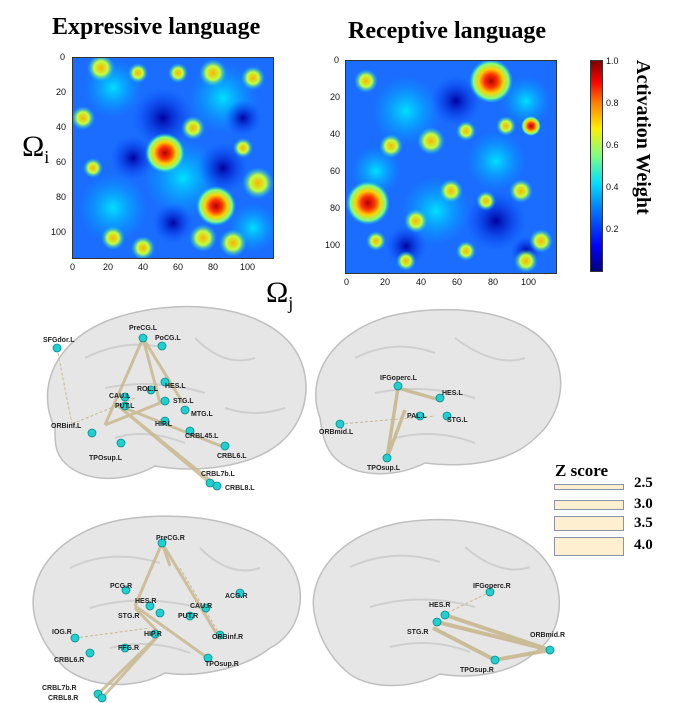  Describe the element at coordinates (201, 606) in the screenshot. I see `node-label: CAU.R` at that location.